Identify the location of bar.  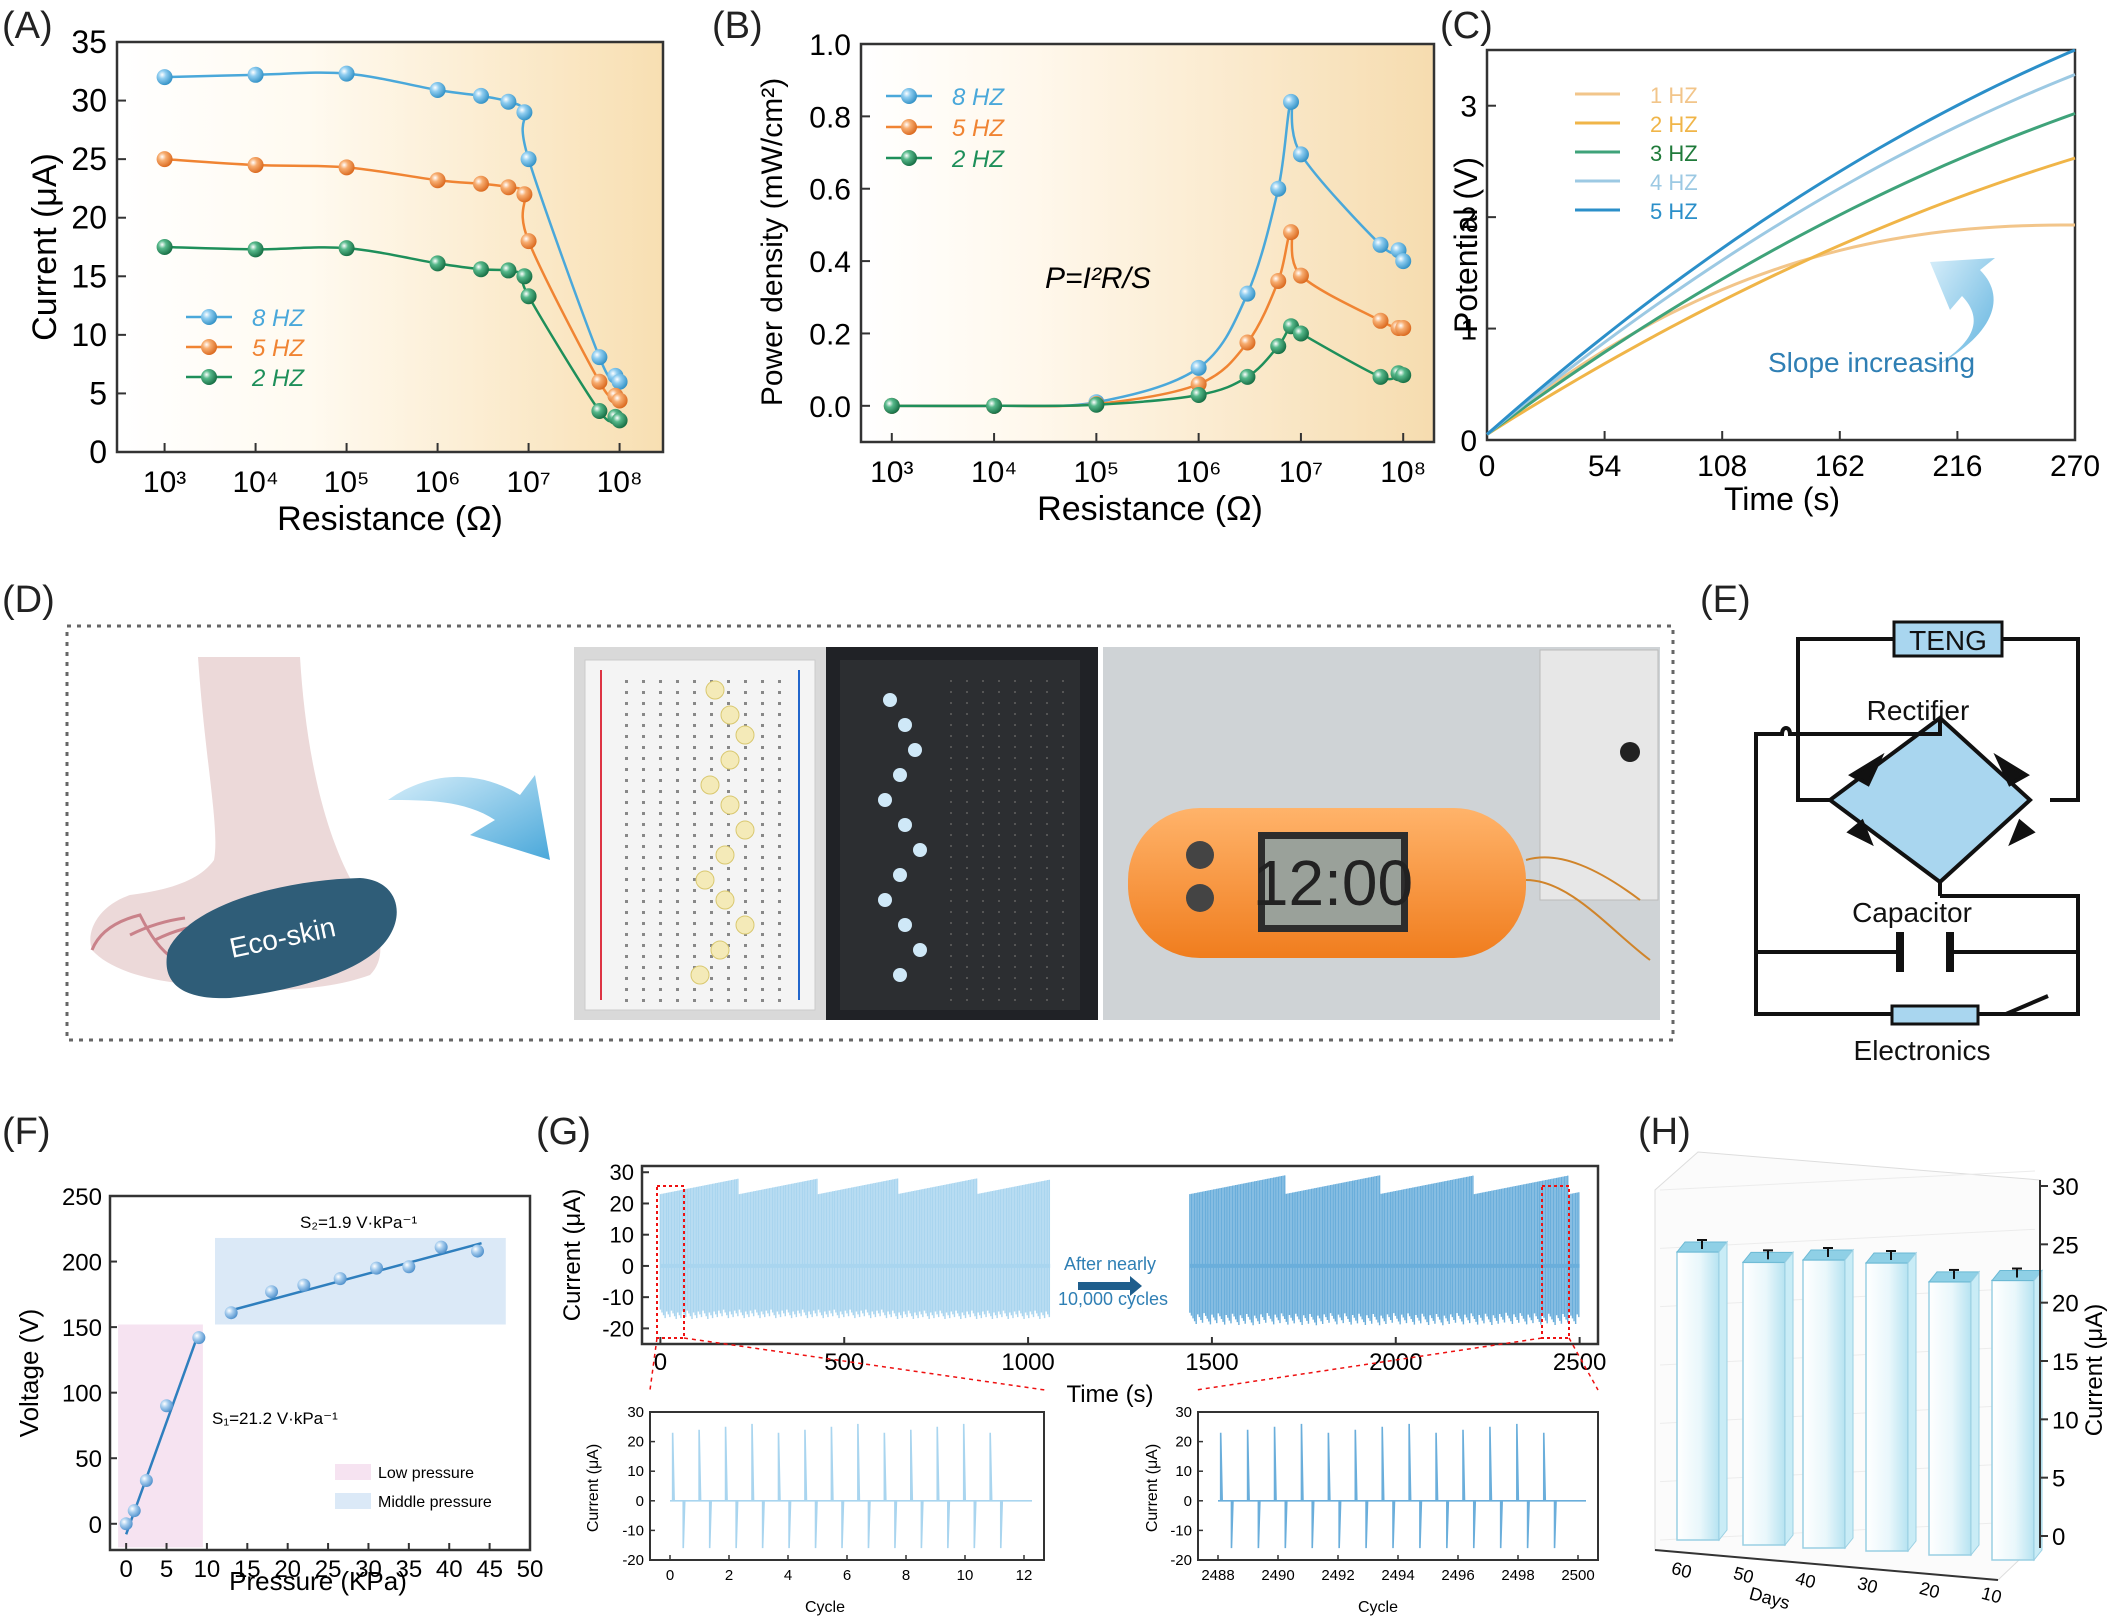
(1764, 1403).